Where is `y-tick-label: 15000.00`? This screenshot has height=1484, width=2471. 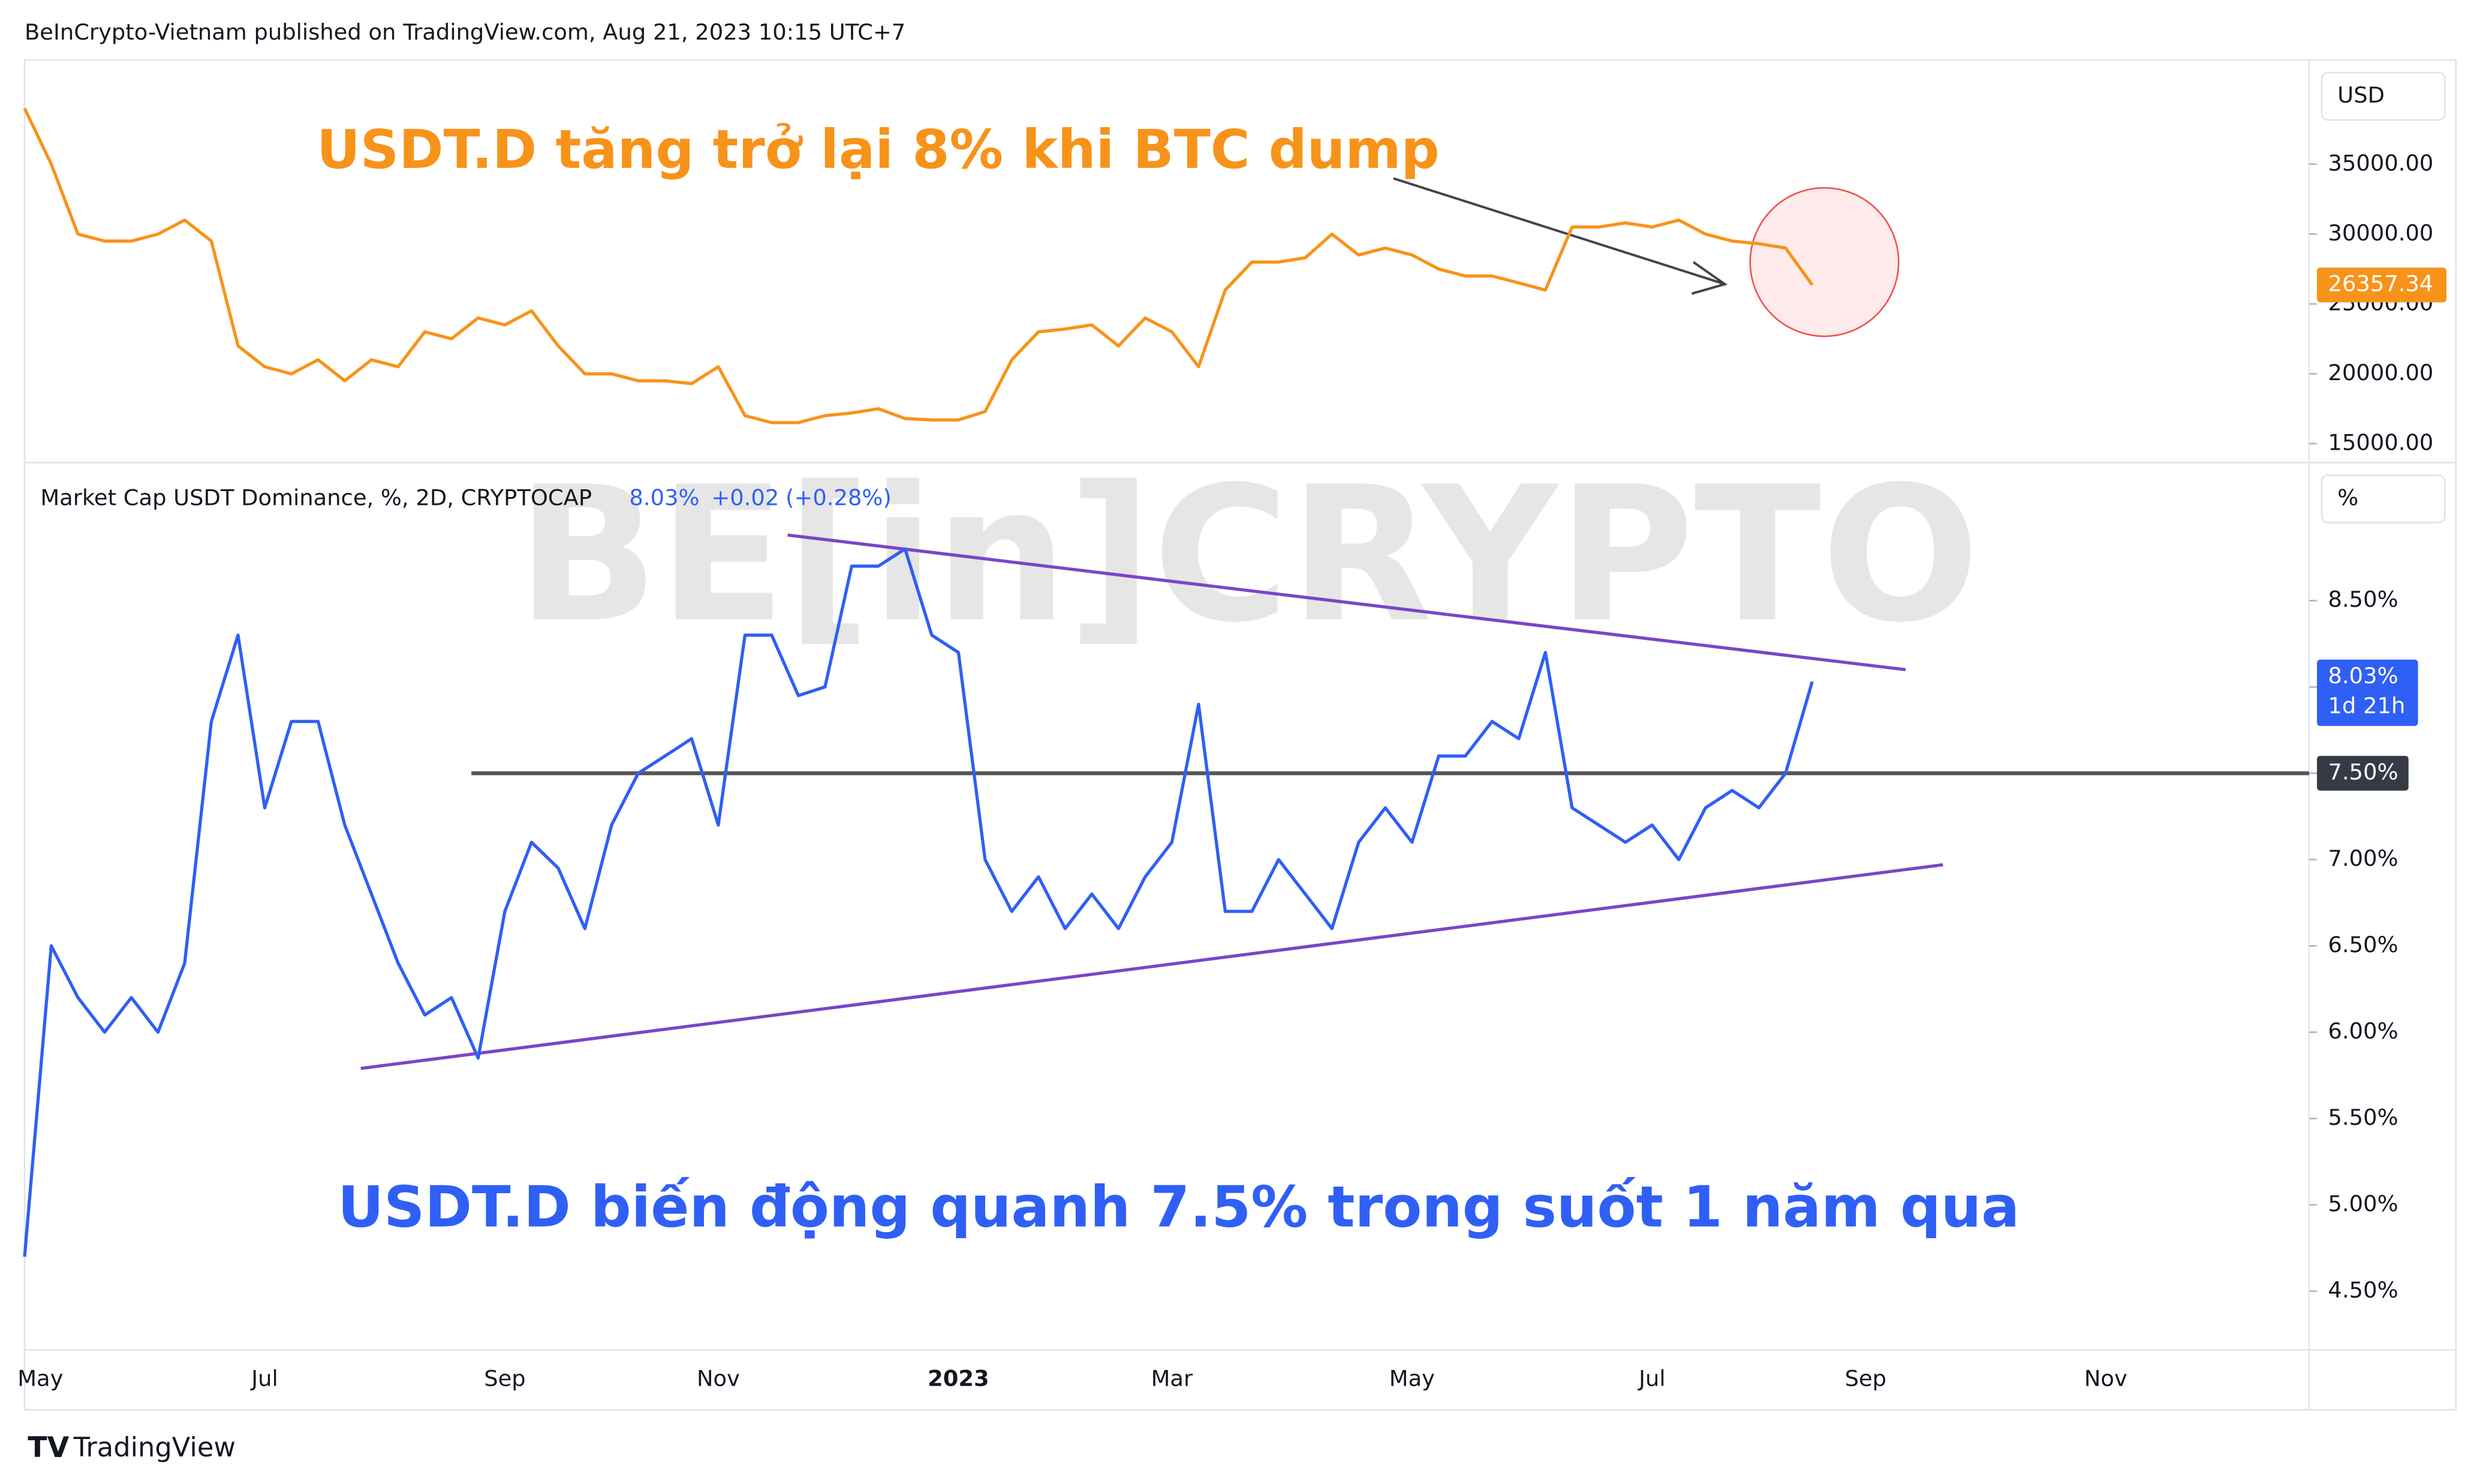
y-tick-label: 15000.00 is located at coordinates (2381, 442).